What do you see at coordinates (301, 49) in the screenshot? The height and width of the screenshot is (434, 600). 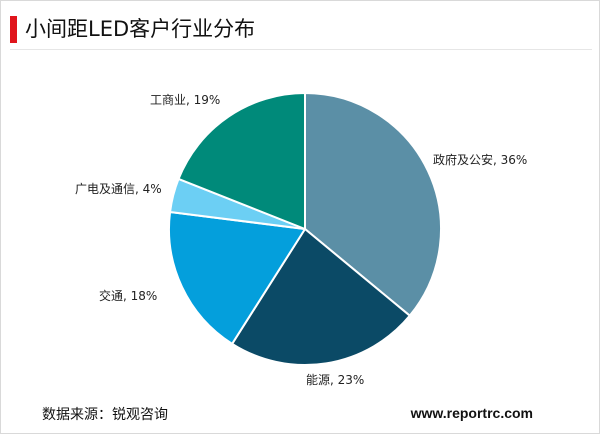 I see `title-divider` at bounding box center [301, 49].